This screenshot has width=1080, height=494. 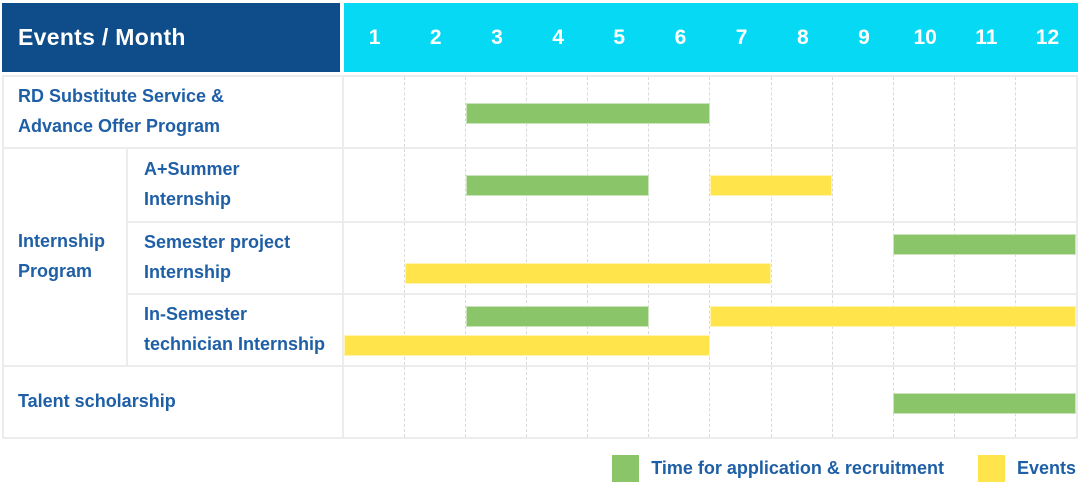 I want to click on semester-project-event-bar, so click(x=588, y=273).